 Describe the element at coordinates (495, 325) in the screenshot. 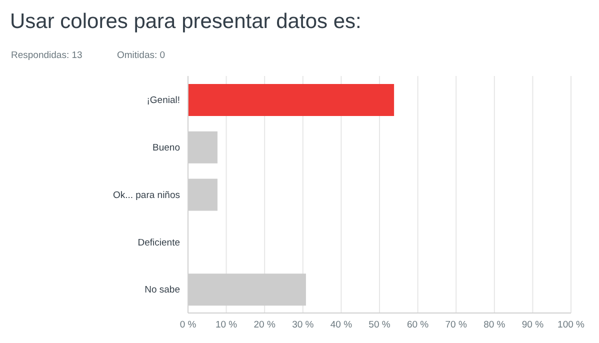

I see `x-tick-label: 80 %` at that location.